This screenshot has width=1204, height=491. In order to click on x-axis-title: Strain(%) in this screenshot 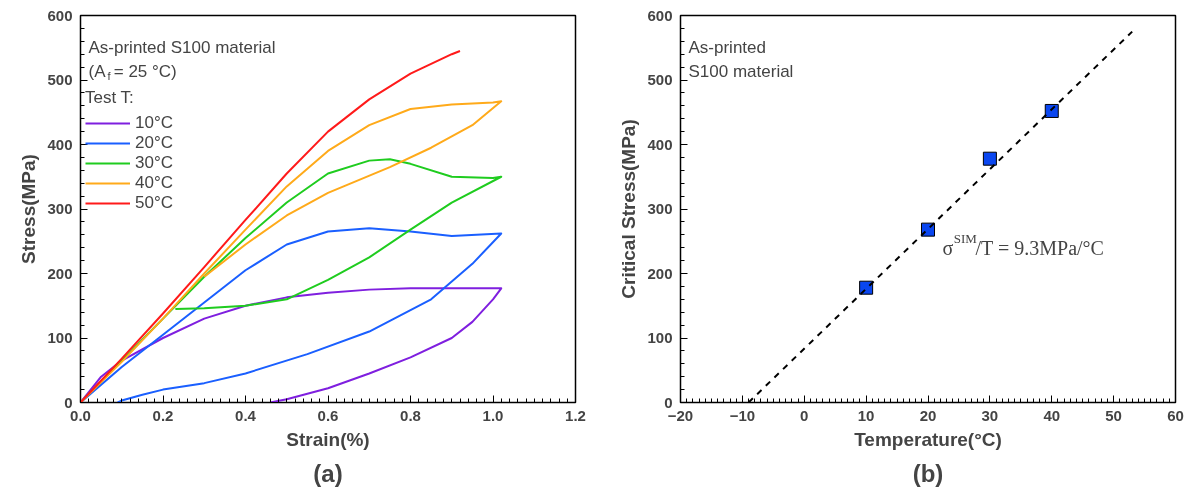, I will do `click(328, 439)`.